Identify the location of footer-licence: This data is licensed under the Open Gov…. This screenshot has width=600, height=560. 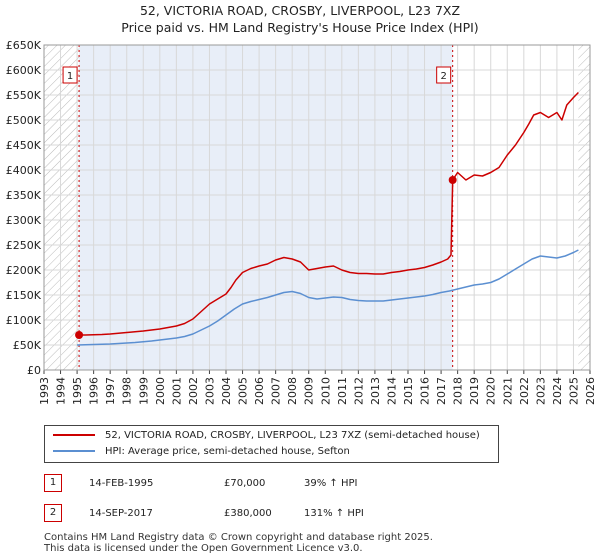
(203, 548).